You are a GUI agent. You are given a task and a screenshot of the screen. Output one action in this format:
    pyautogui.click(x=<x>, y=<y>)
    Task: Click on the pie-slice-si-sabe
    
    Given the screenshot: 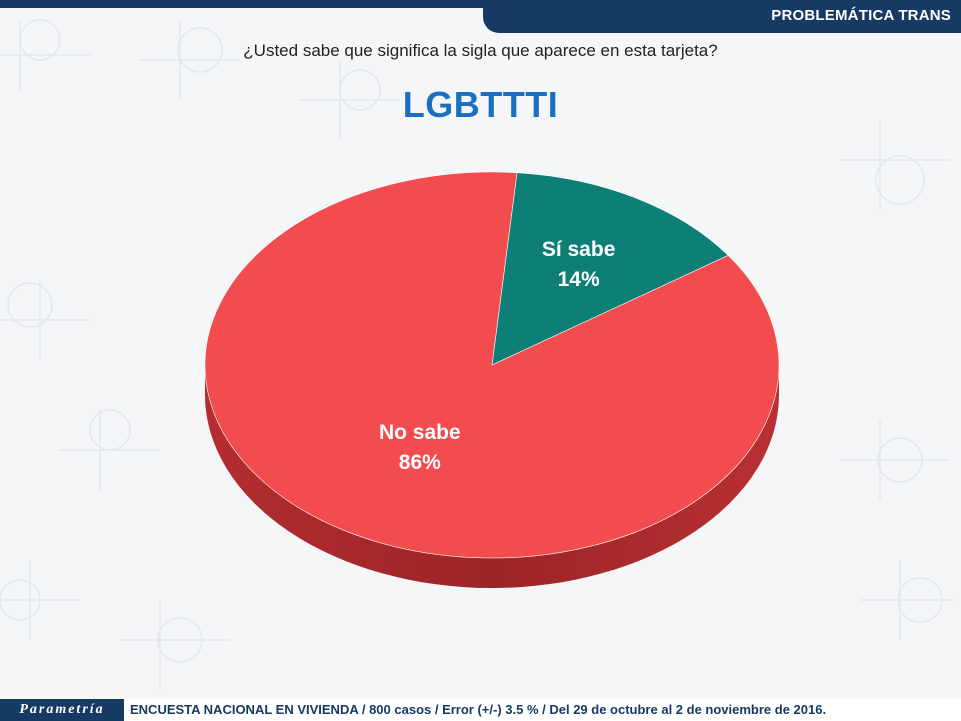 What is the action you would take?
    pyautogui.click(x=610, y=269)
    